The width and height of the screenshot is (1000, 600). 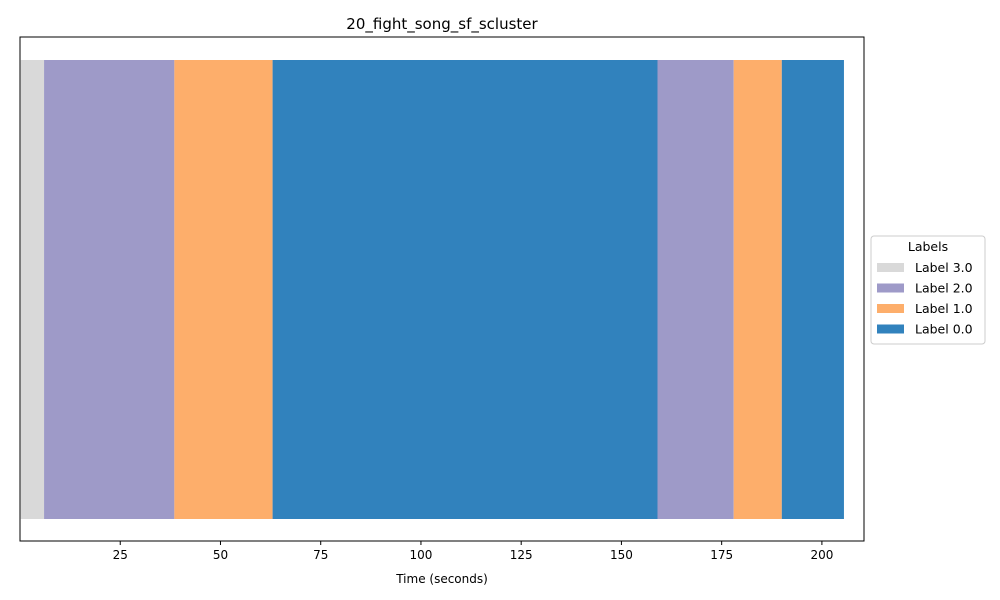 What do you see at coordinates (442, 24) in the screenshot?
I see `chart-title: 20_fight_song_sf_scluster` at bounding box center [442, 24].